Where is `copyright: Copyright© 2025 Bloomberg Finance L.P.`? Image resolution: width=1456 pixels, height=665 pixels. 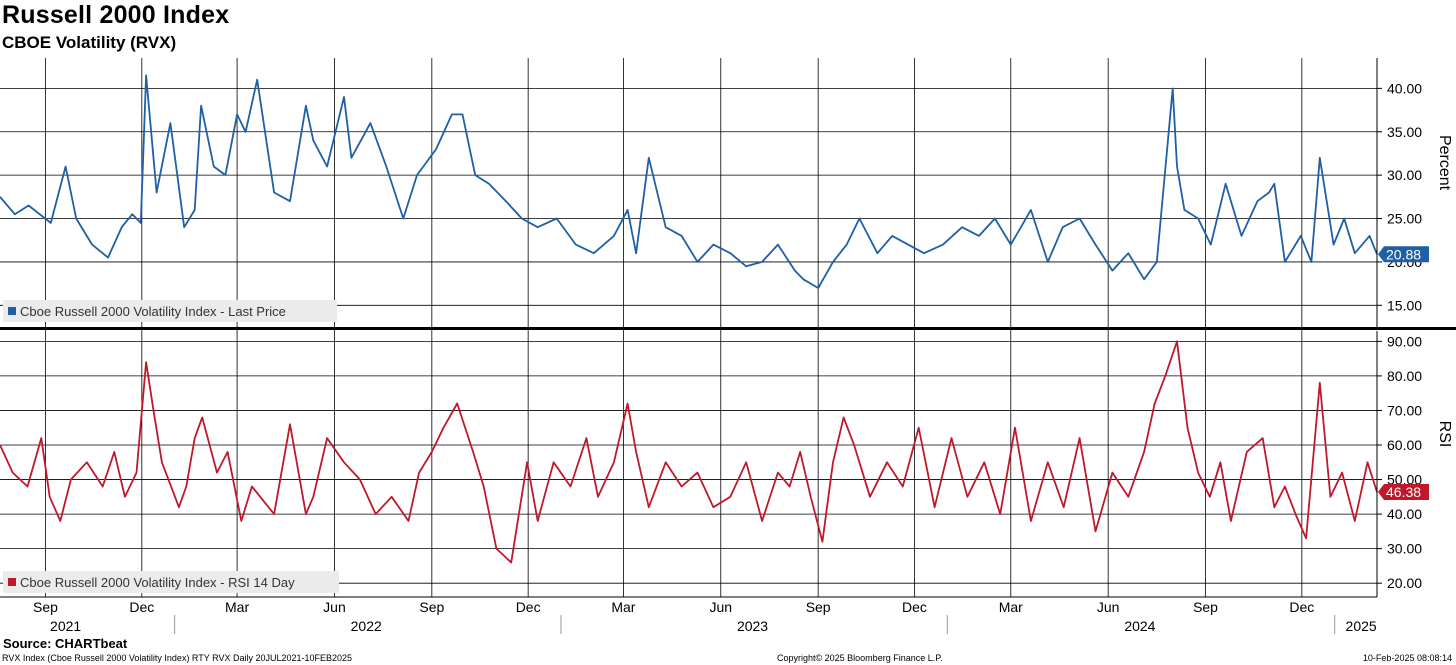 copyright: Copyright© 2025 Bloomberg Finance L.P. is located at coordinates (860, 658).